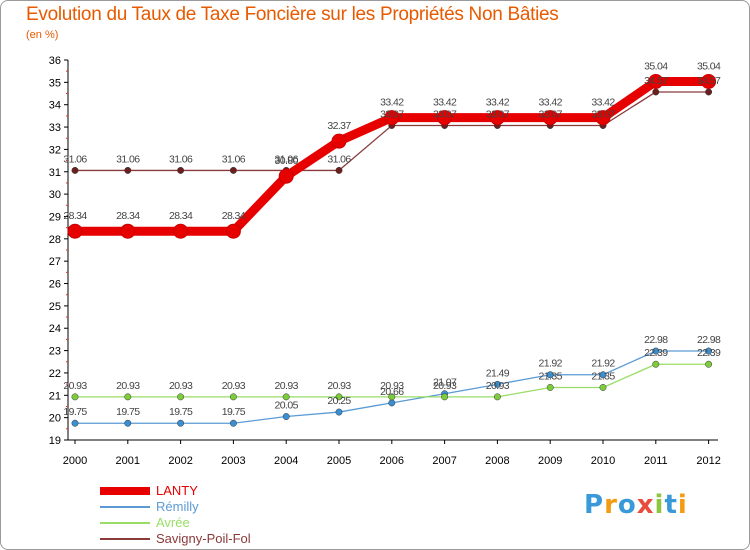 The height and width of the screenshot is (550, 750). I want to click on y-tick-label: 26, so click(55, 285).